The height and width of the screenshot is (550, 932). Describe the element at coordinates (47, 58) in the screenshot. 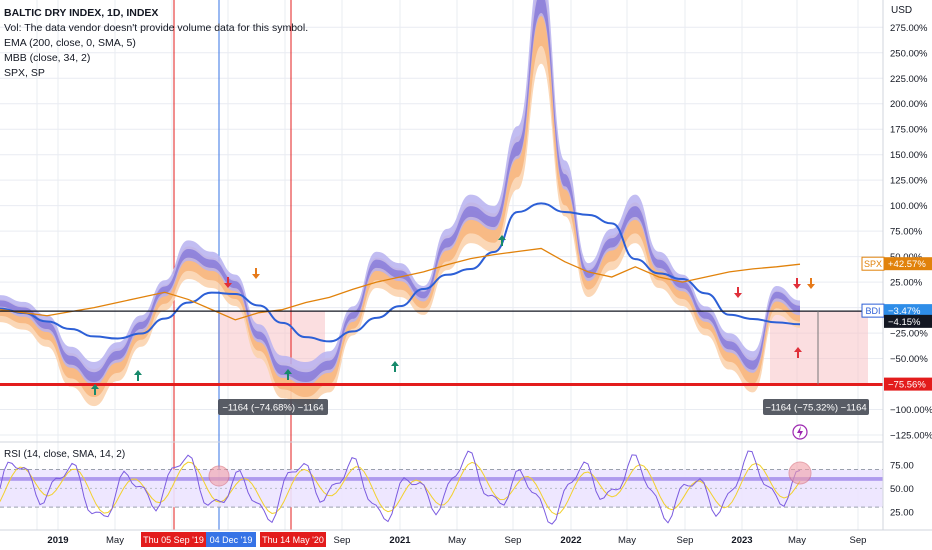

I see `legend-mbb: MBB (close, 34, 2)` at that location.